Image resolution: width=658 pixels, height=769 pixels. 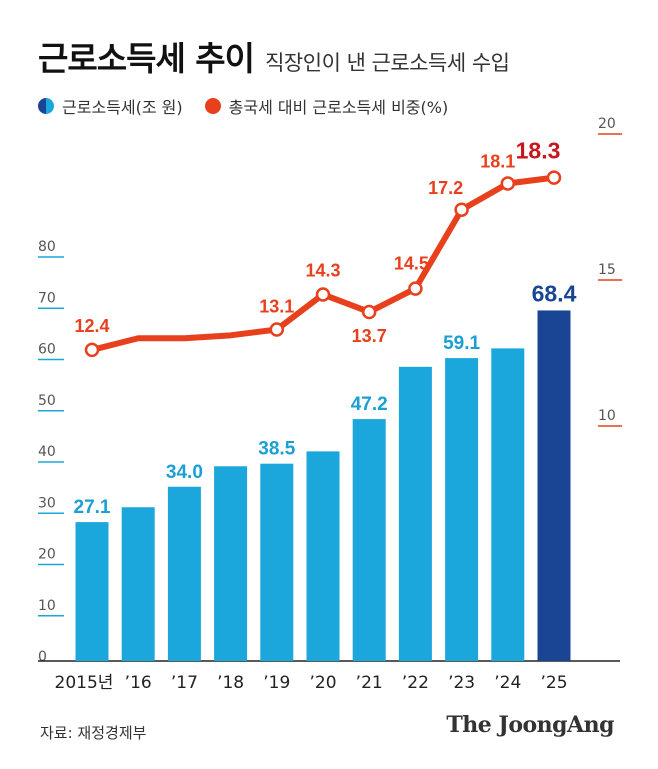 I want to click on line-value-label: 12.4, so click(x=91, y=326).